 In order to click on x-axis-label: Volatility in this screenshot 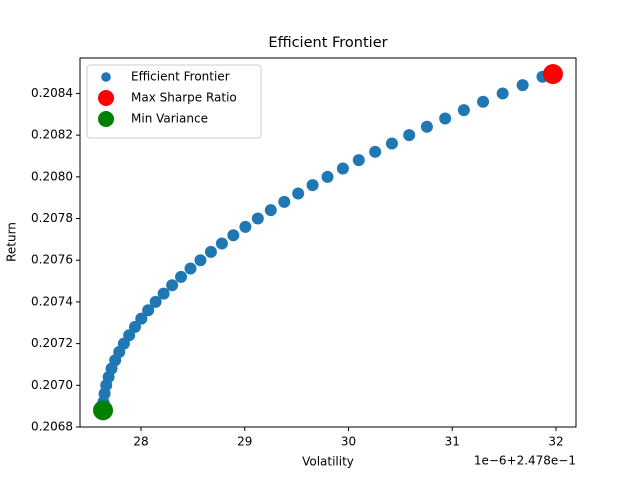, I will do `click(328, 462)`.